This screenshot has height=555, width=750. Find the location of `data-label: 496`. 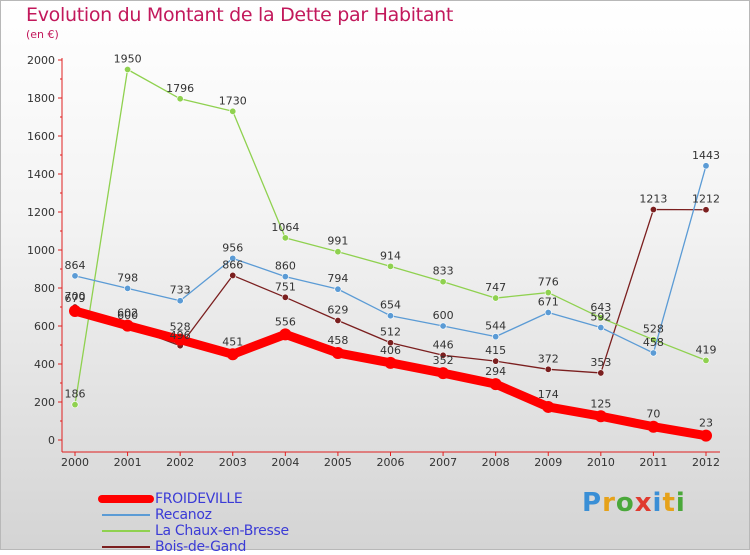

data-label: 496 is located at coordinates (180, 335).